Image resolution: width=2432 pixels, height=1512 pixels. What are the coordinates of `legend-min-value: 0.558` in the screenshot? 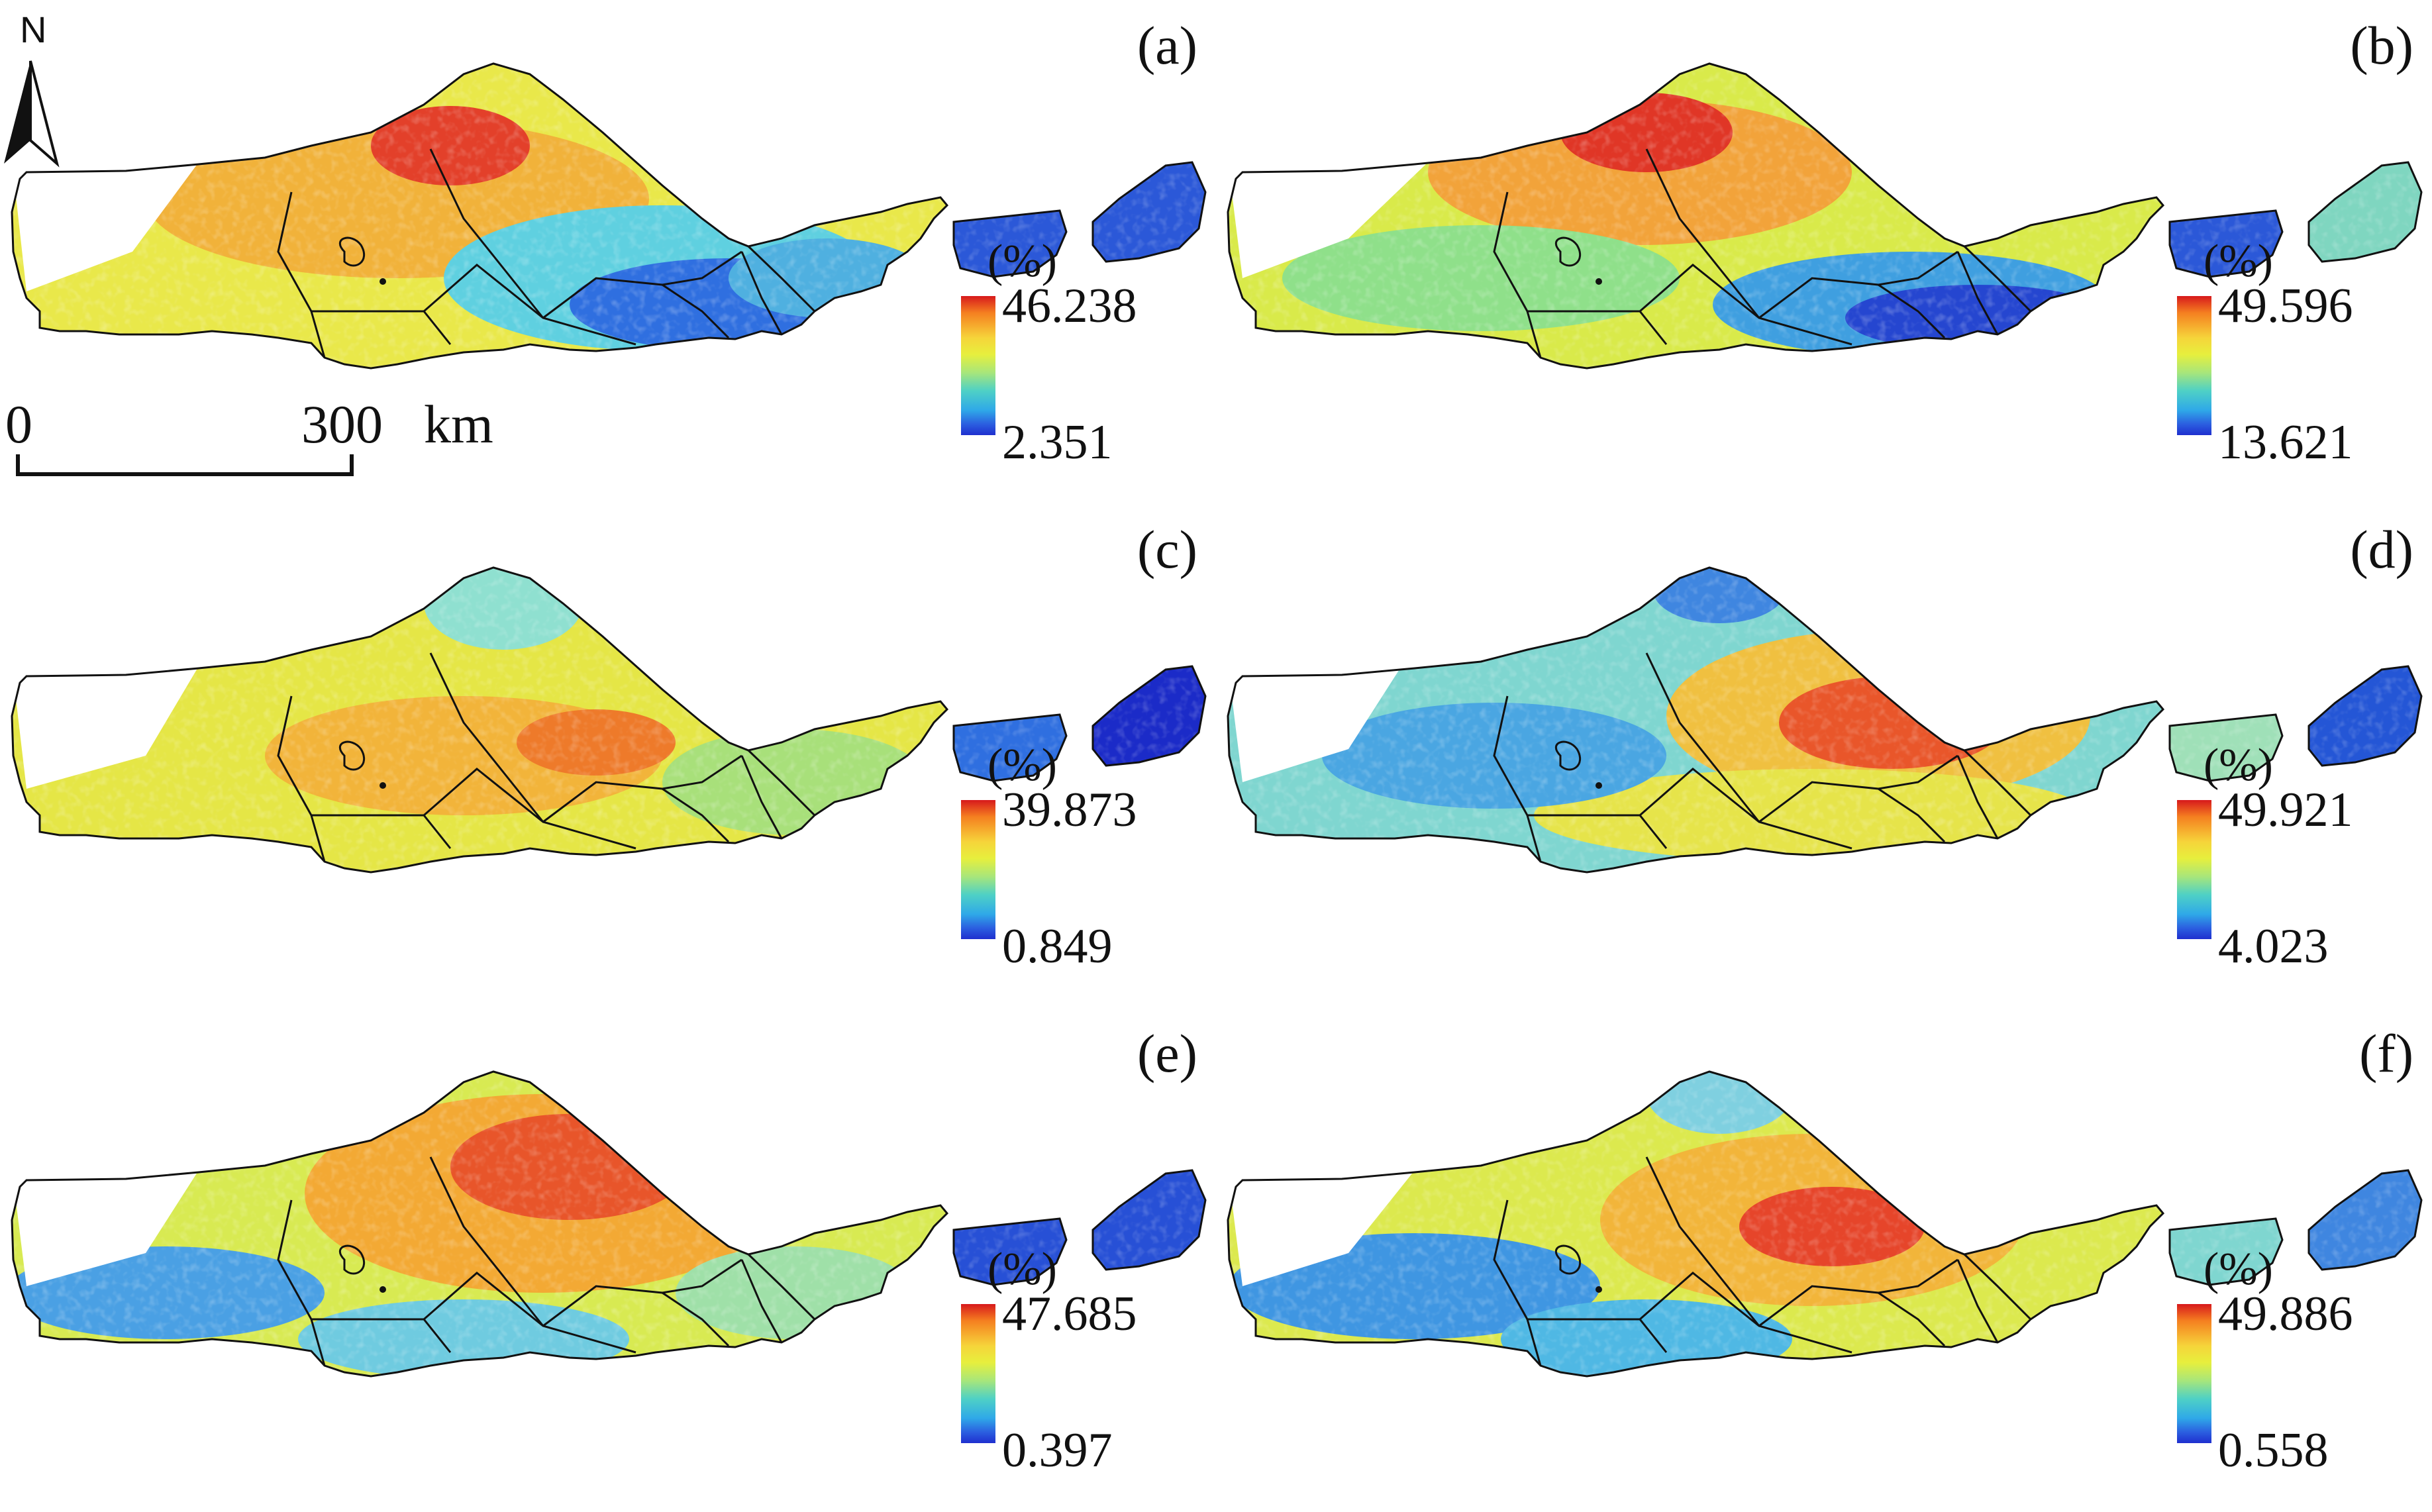 It's located at (2273, 1450).